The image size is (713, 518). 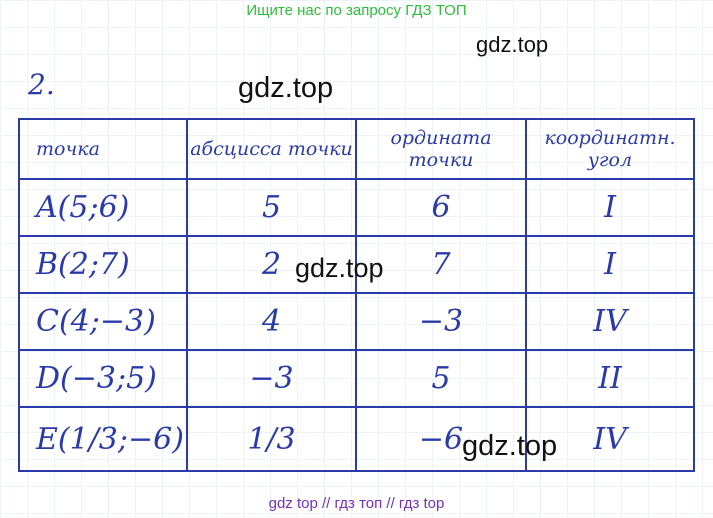 What do you see at coordinates (610, 149) in the screenshot?
I see `header-cell: координатн. угол` at bounding box center [610, 149].